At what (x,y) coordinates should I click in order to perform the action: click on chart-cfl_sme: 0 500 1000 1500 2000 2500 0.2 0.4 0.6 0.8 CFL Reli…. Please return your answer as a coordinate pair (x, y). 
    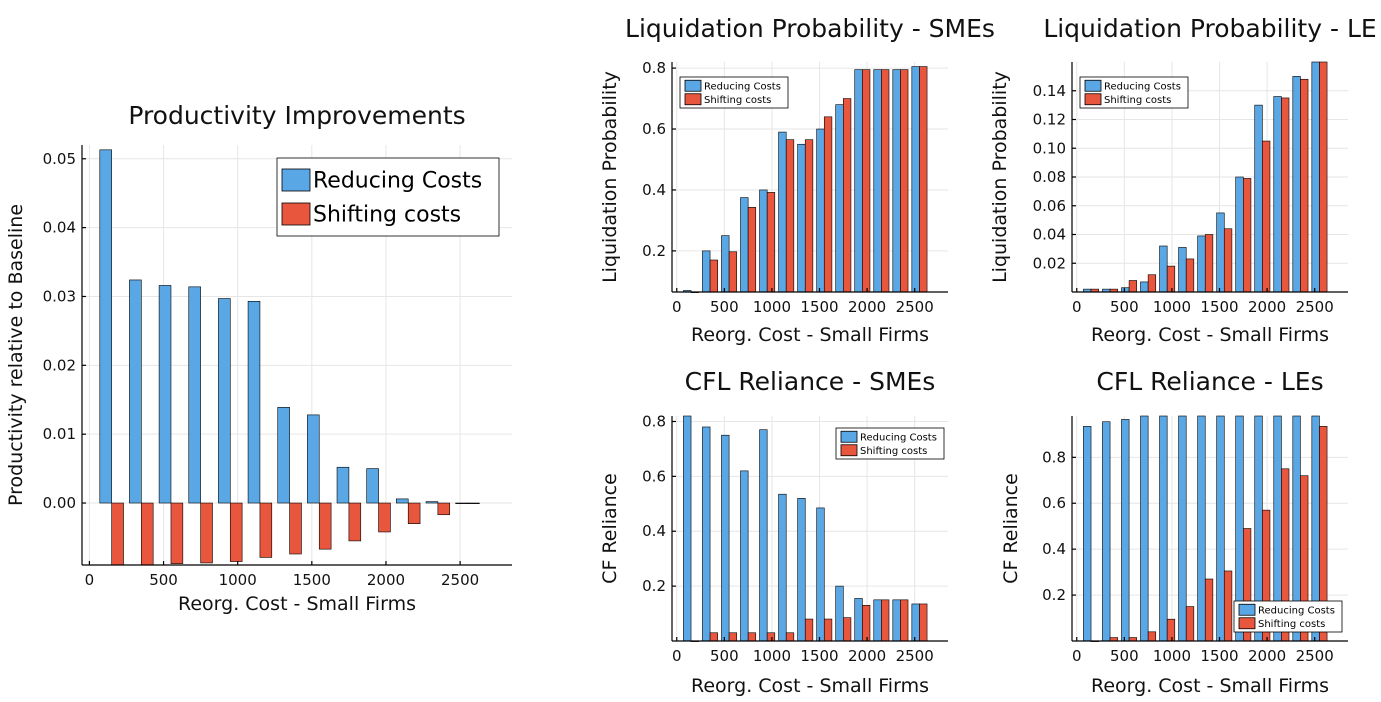
    Looking at the image, I should click on (773, 532).